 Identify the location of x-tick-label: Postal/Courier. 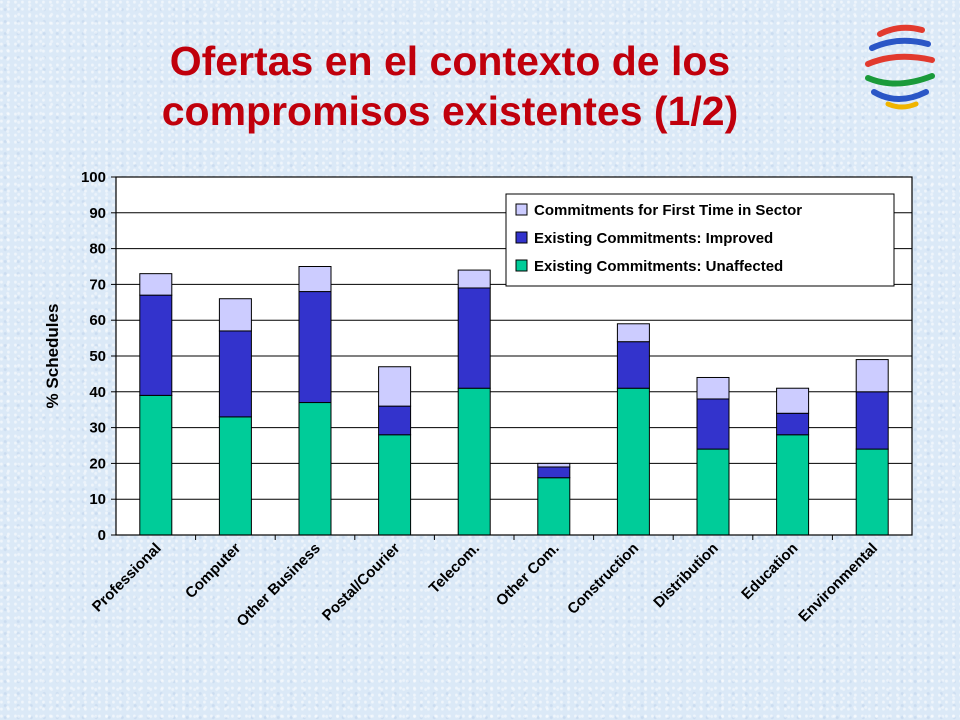
(361, 582).